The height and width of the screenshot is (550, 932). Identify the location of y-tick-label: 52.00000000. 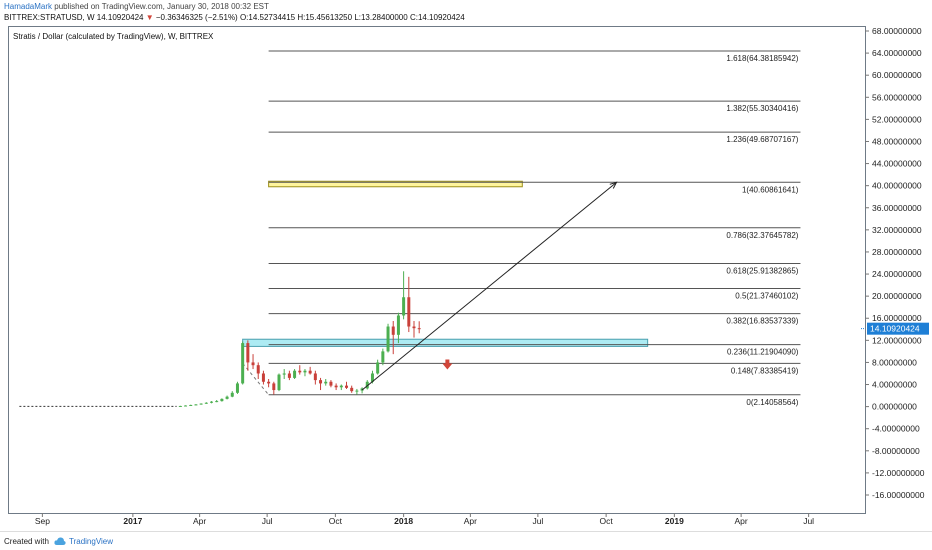
(897, 119).